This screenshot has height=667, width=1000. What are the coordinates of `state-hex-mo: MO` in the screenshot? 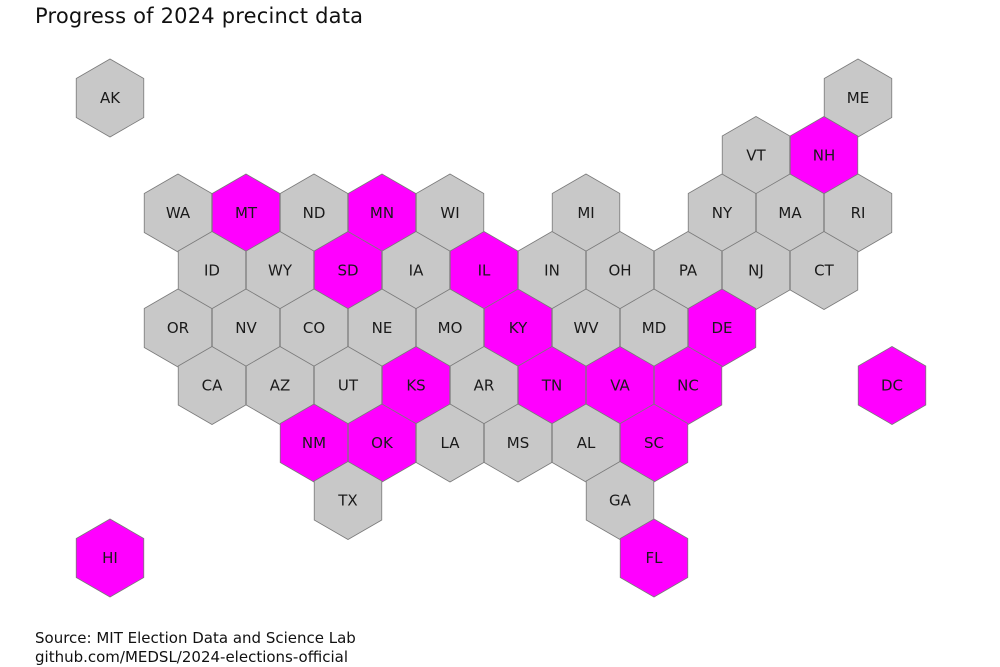 It's located at (450, 328).